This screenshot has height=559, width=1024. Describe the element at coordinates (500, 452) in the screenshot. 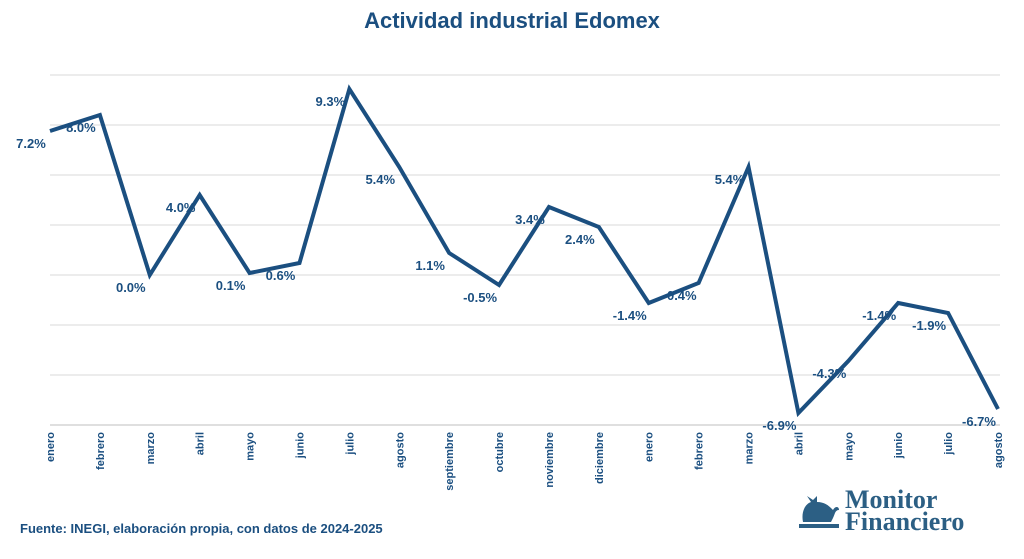

I see `x-tick-label: octubre` at that location.